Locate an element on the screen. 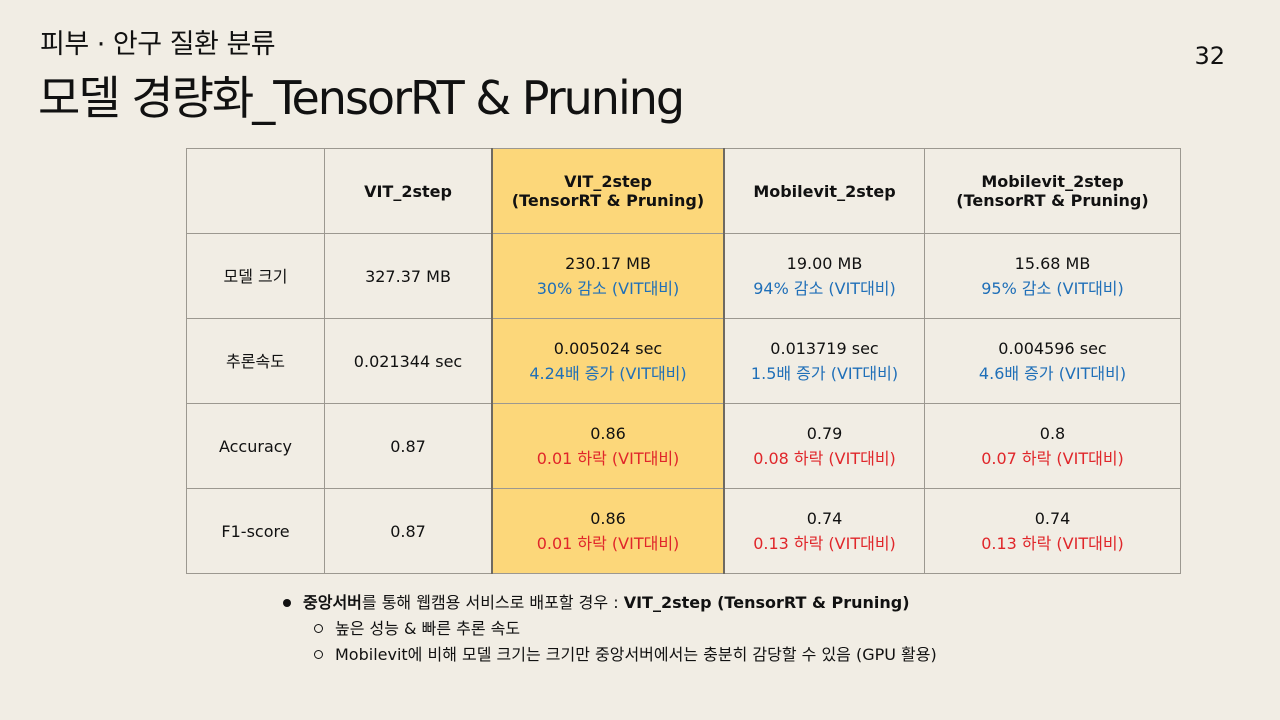 The height and width of the screenshot is (720, 1280). cell-comparison-note: 4.24배 증가 (VIT대비) is located at coordinates (608, 373).